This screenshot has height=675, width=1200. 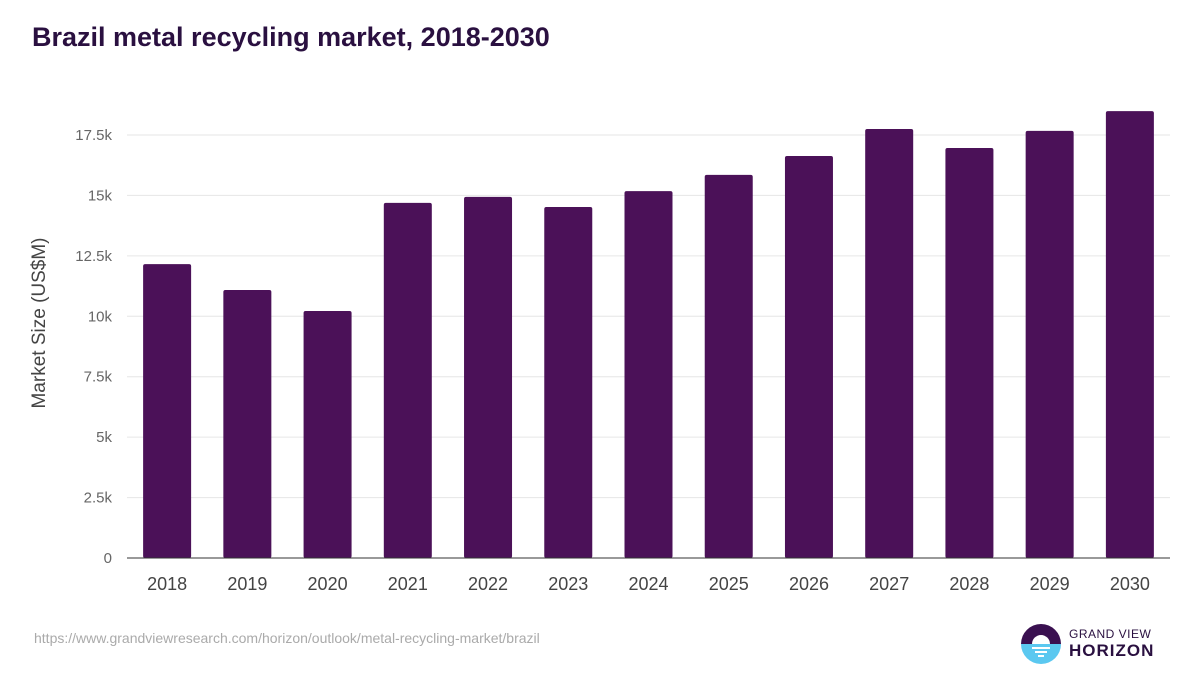 What do you see at coordinates (100, 195) in the screenshot?
I see `y-tick-label: 15k` at bounding box center [100, 195].